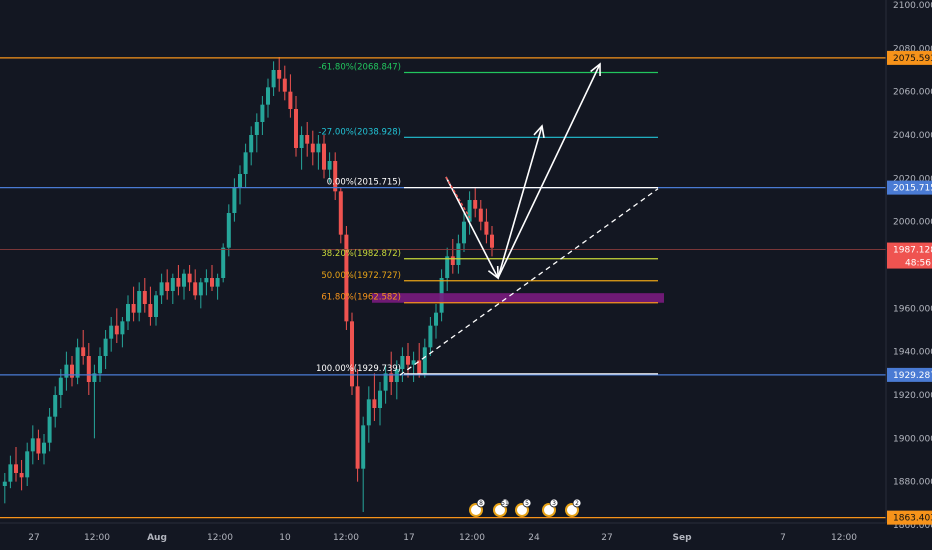 The image size is (932, 550). I want to click on arrow-up-2-head, so click(595, 69).